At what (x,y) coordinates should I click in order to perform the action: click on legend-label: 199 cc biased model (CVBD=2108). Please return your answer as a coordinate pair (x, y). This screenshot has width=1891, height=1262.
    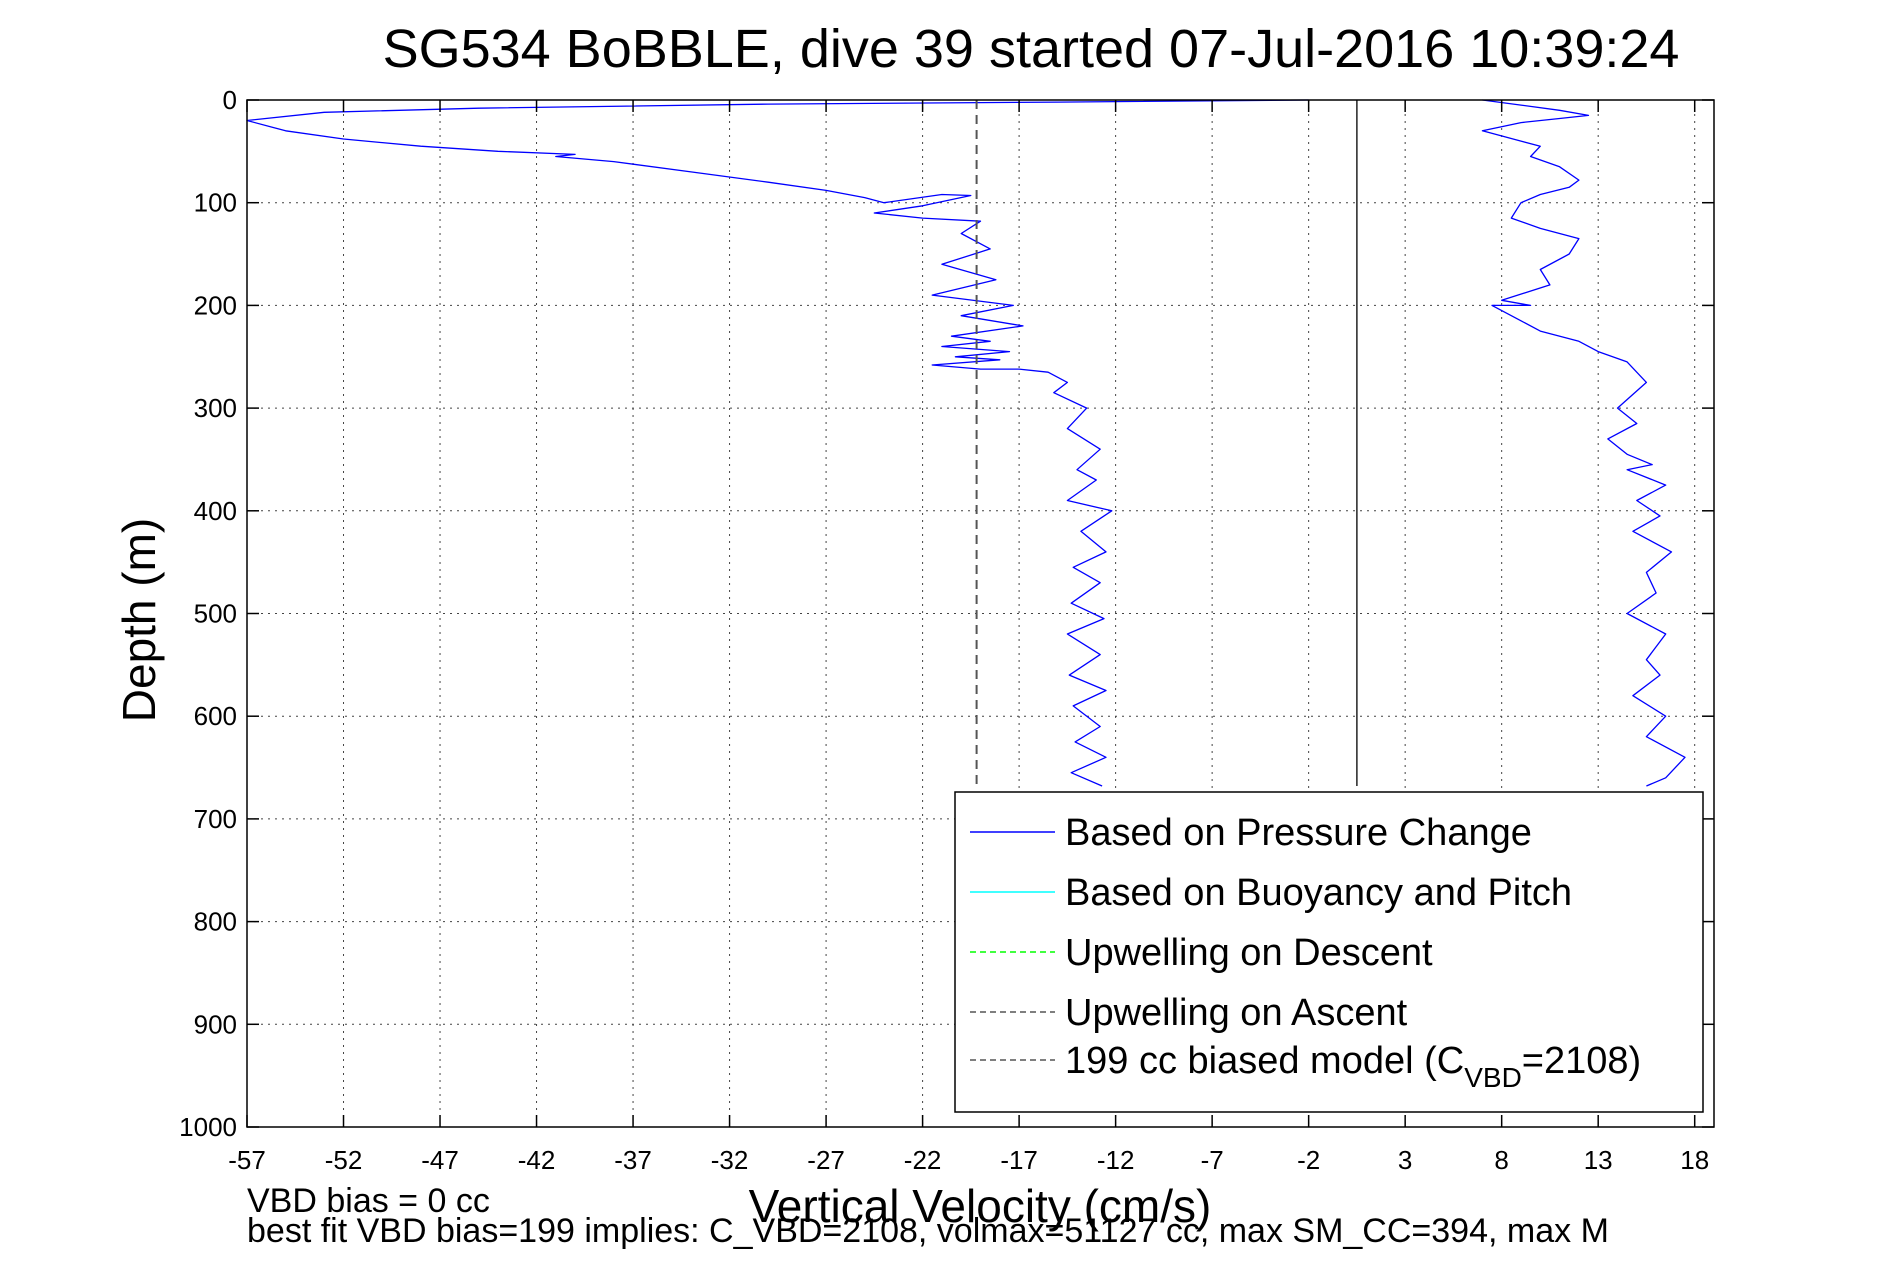
    Looking at the image, I should click on (1353, 1066).